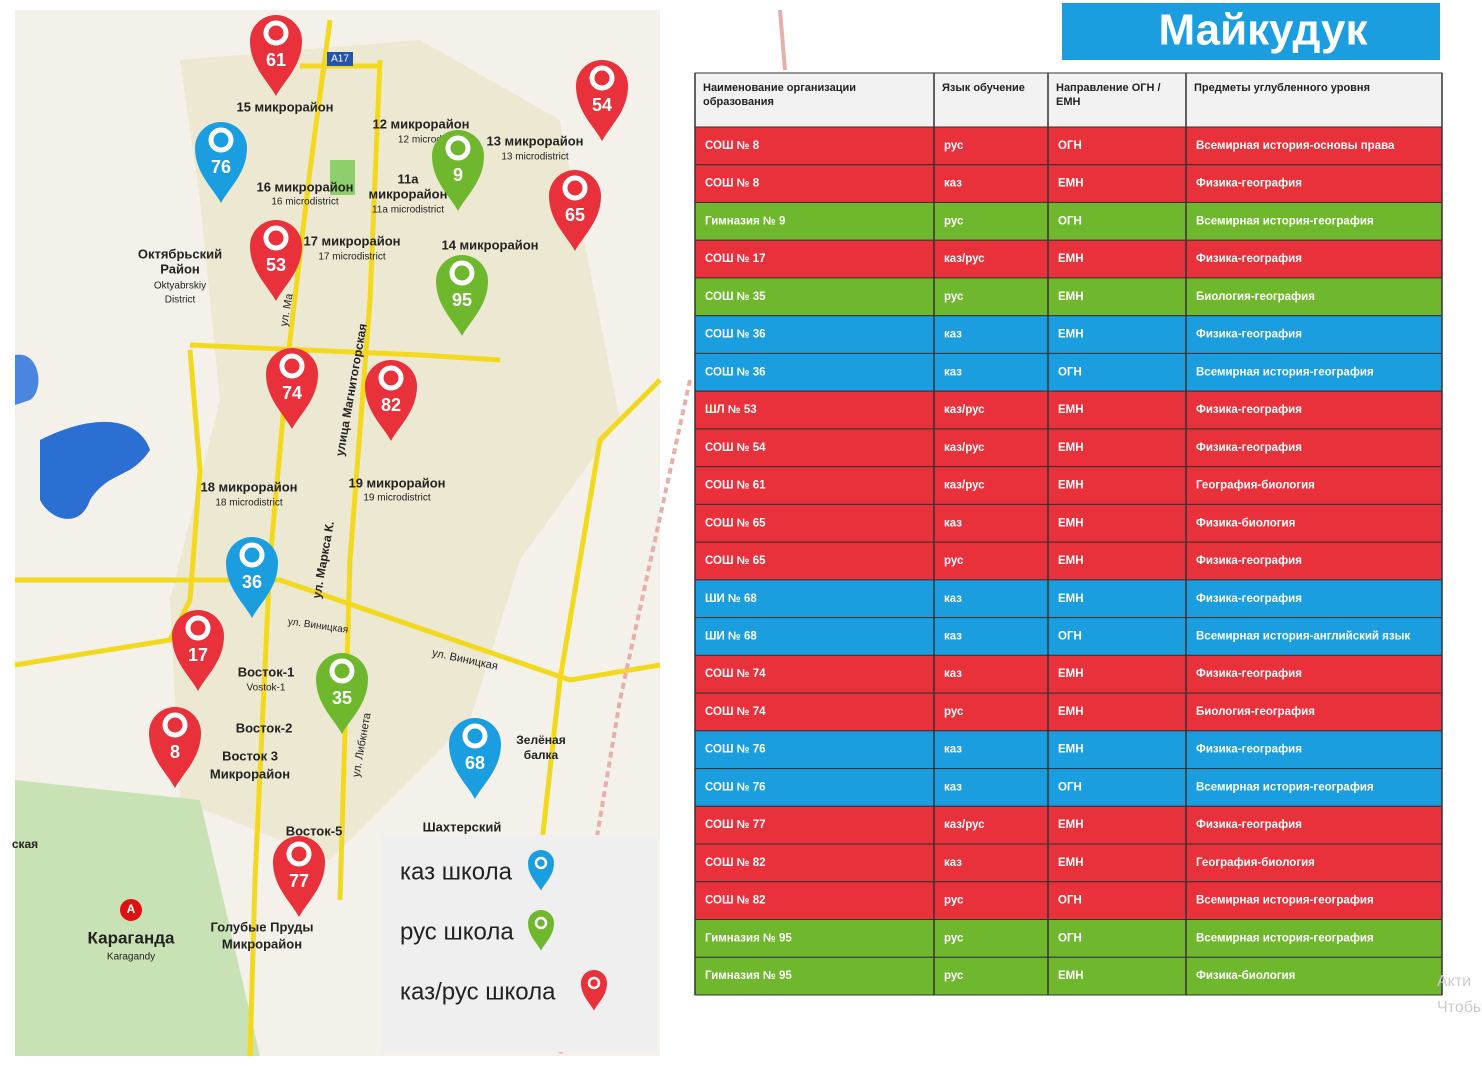 Image resolution: width=1482 pixels, height=1066 pixels. Describe the element at coordinates (175, 752) in the screenshot. I see `pin-number: 8` at that location.